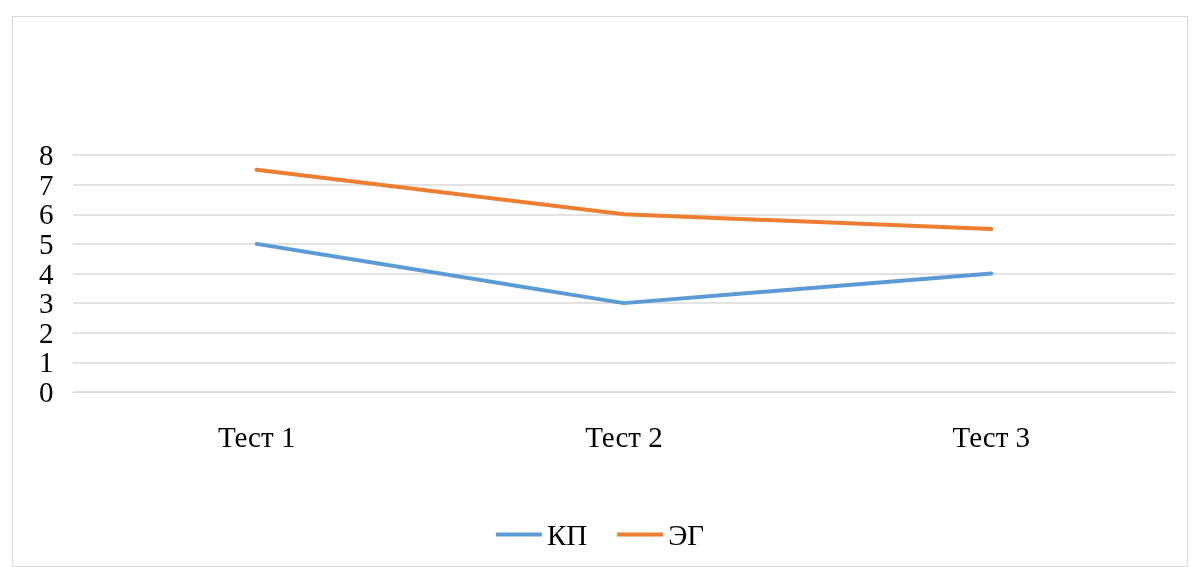 The height and width of the screenshot is (567, 1195). What do you see at coordinates (46, 392) in the screenshot?
I see `y-tick-label: 0` at bounding box center [46, 392].